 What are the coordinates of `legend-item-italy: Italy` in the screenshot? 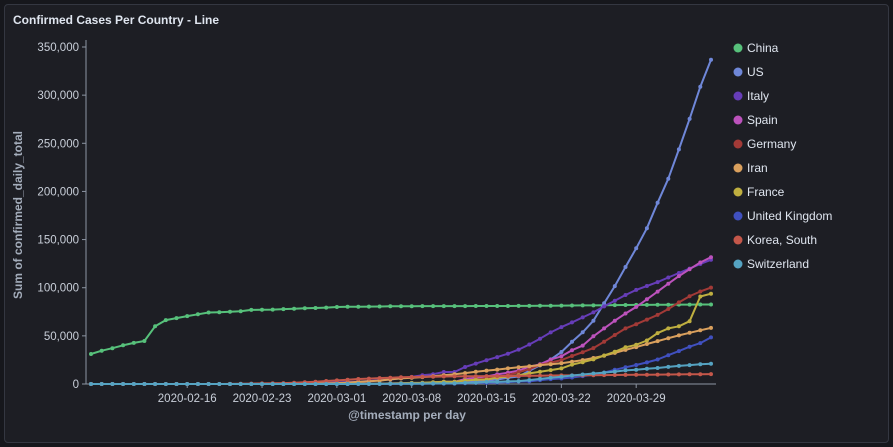 It's located at (751, 96).